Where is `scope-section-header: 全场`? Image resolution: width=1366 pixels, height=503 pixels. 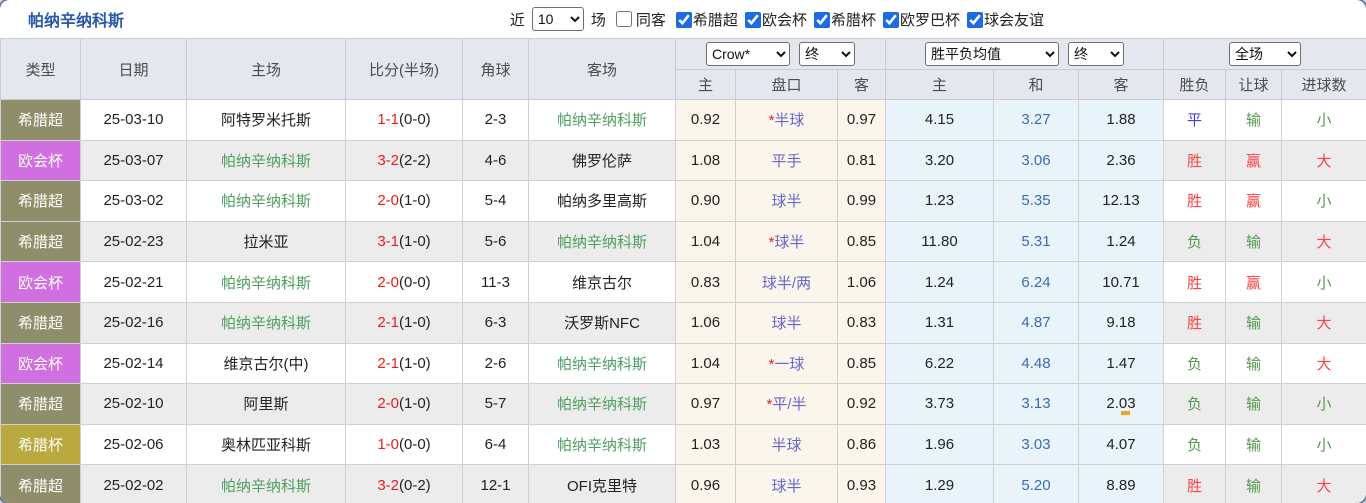 scope-section-header: 全场 is located at coordinates (1264, 54).